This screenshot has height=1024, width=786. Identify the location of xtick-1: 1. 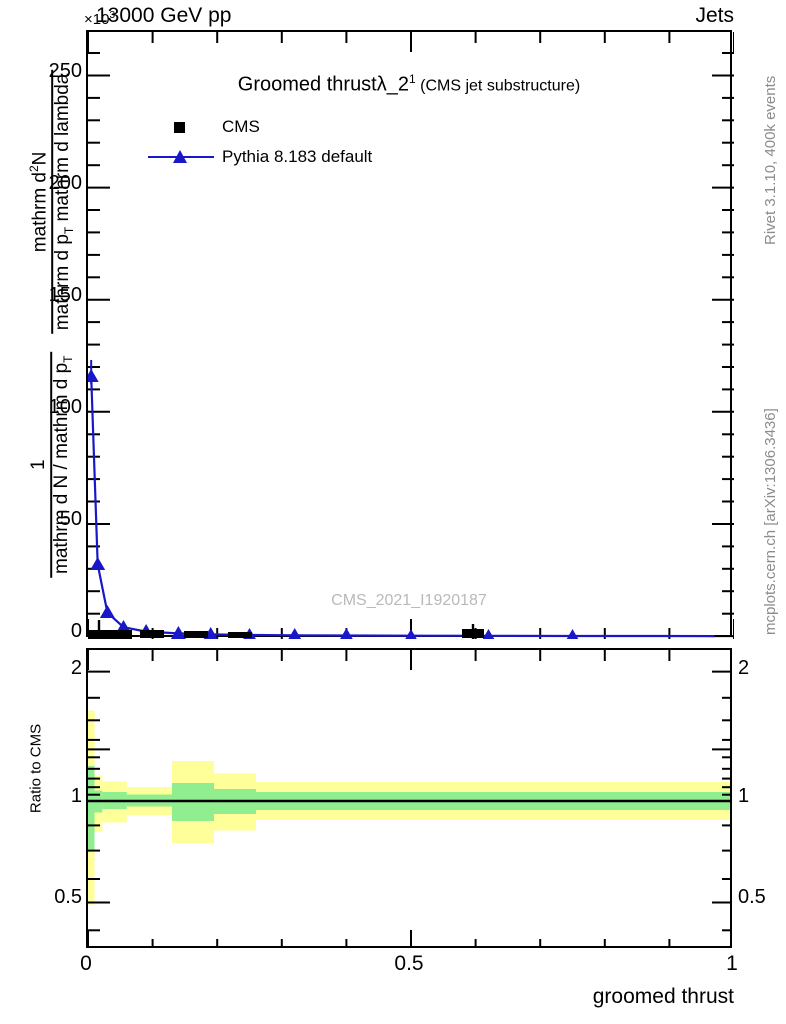
(732, 963).